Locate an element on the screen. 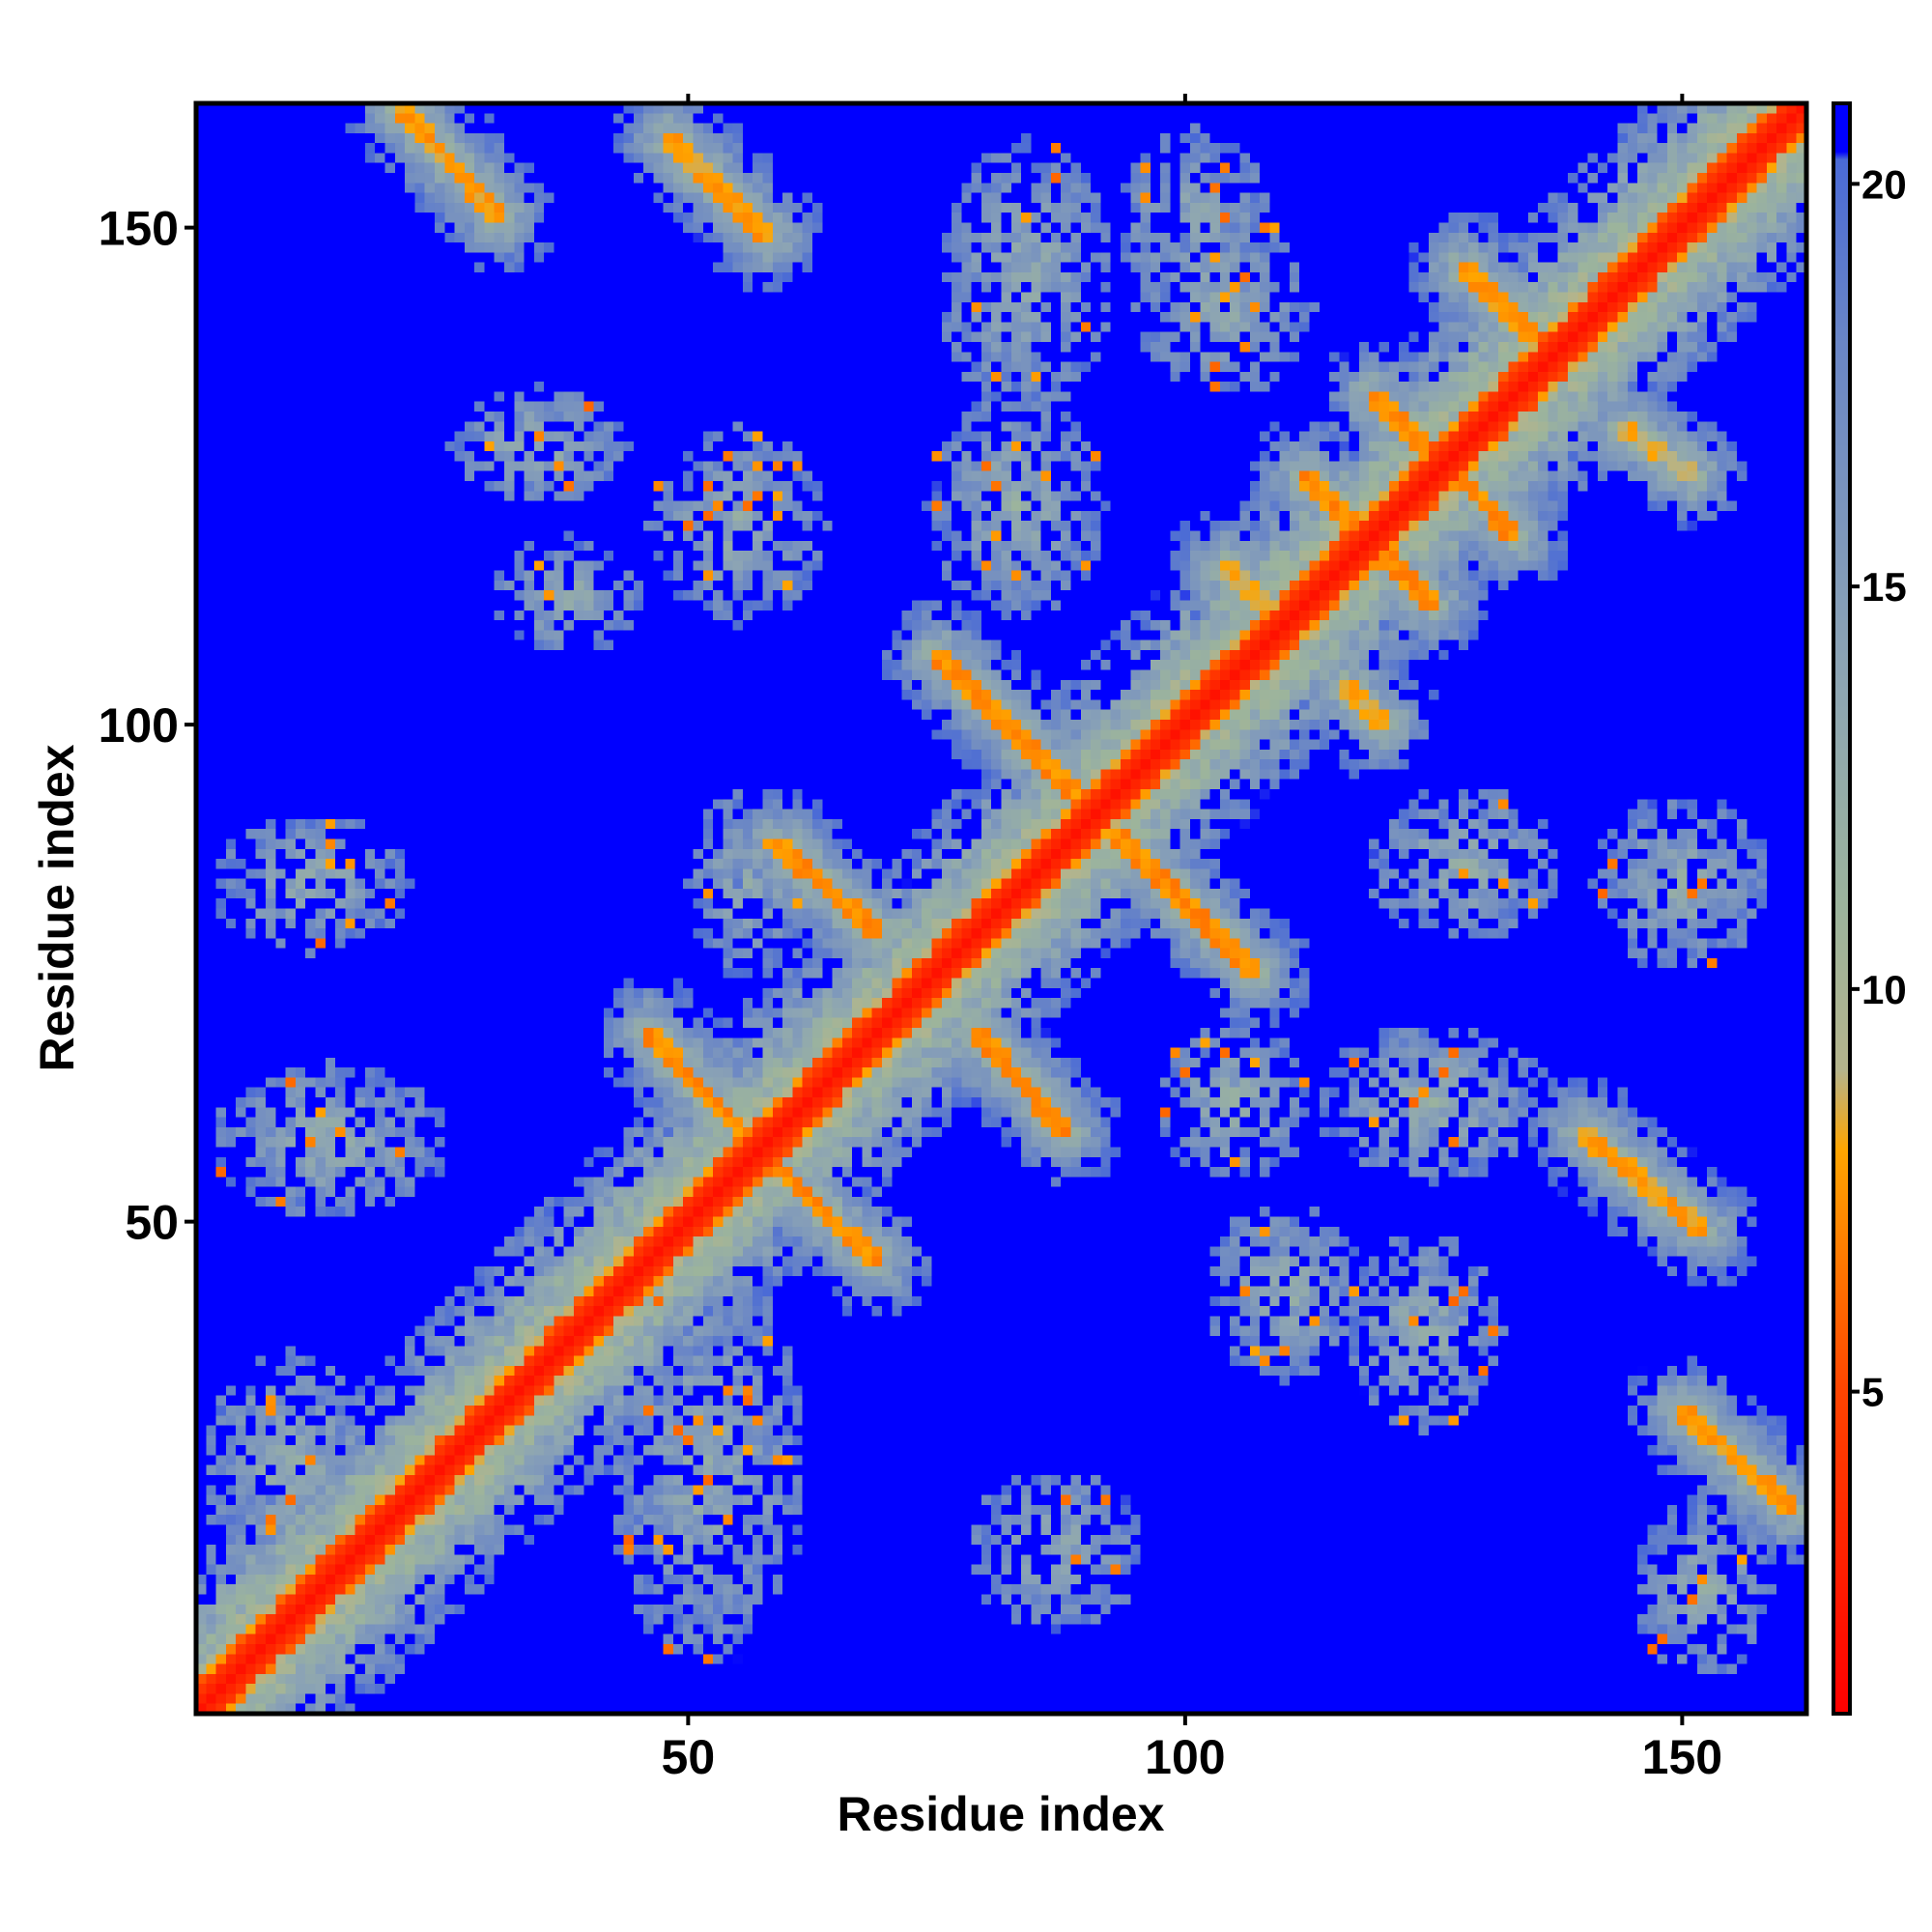  y-tick-label: 150 is located at coordinates (139, 229).